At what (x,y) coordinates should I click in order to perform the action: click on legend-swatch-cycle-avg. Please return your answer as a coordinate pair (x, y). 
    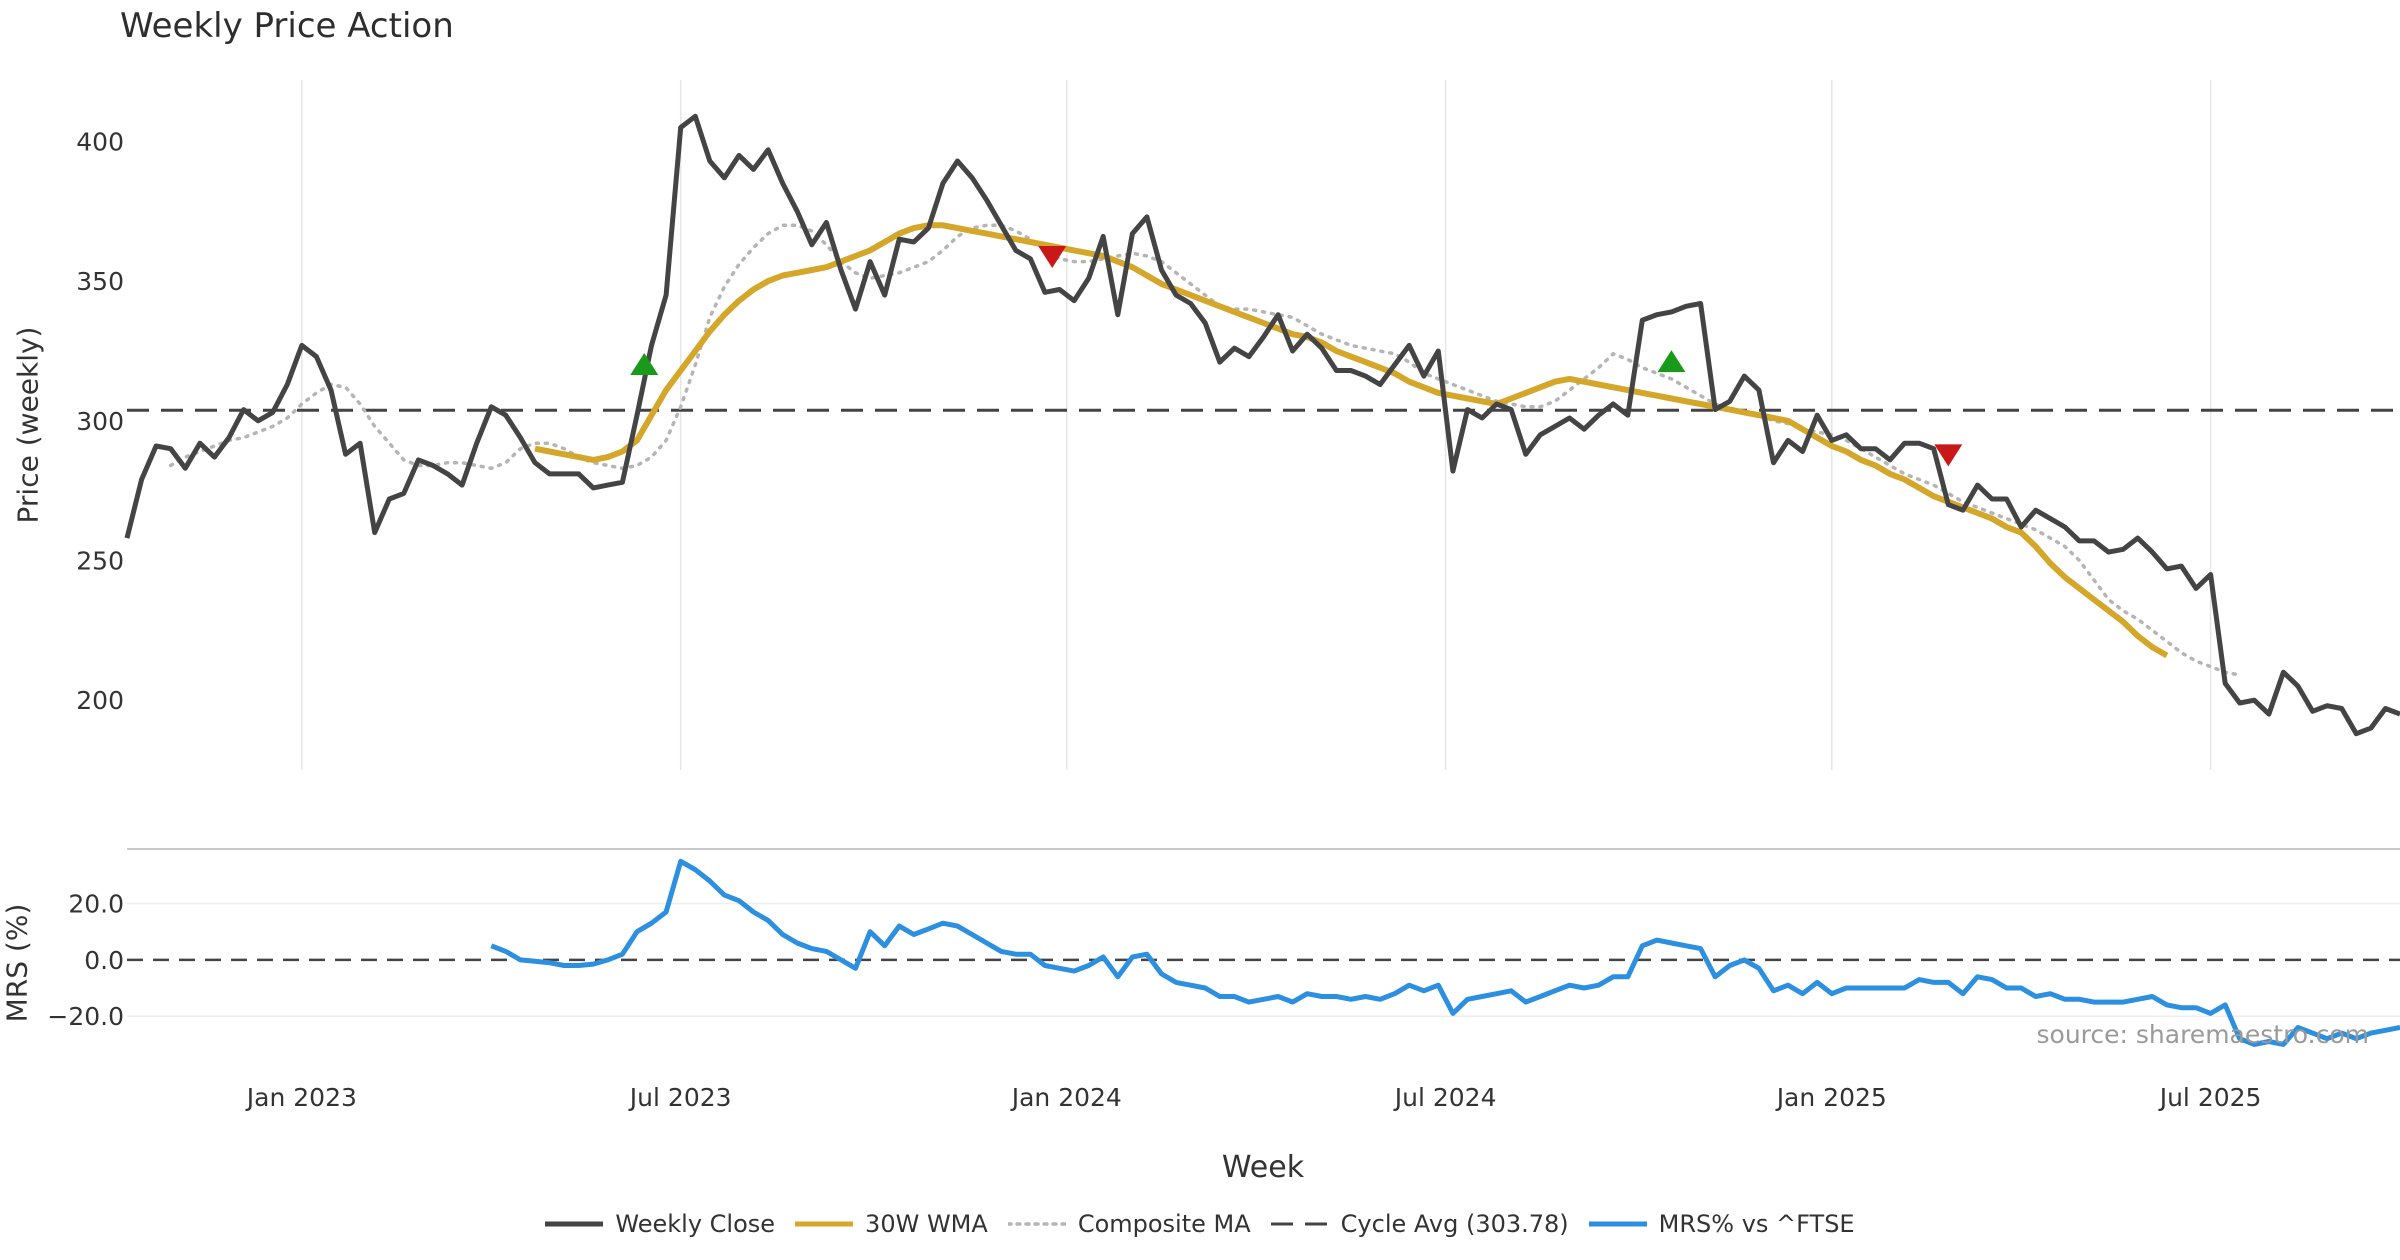
    Looking at the image, I should click on (1299, 1224).